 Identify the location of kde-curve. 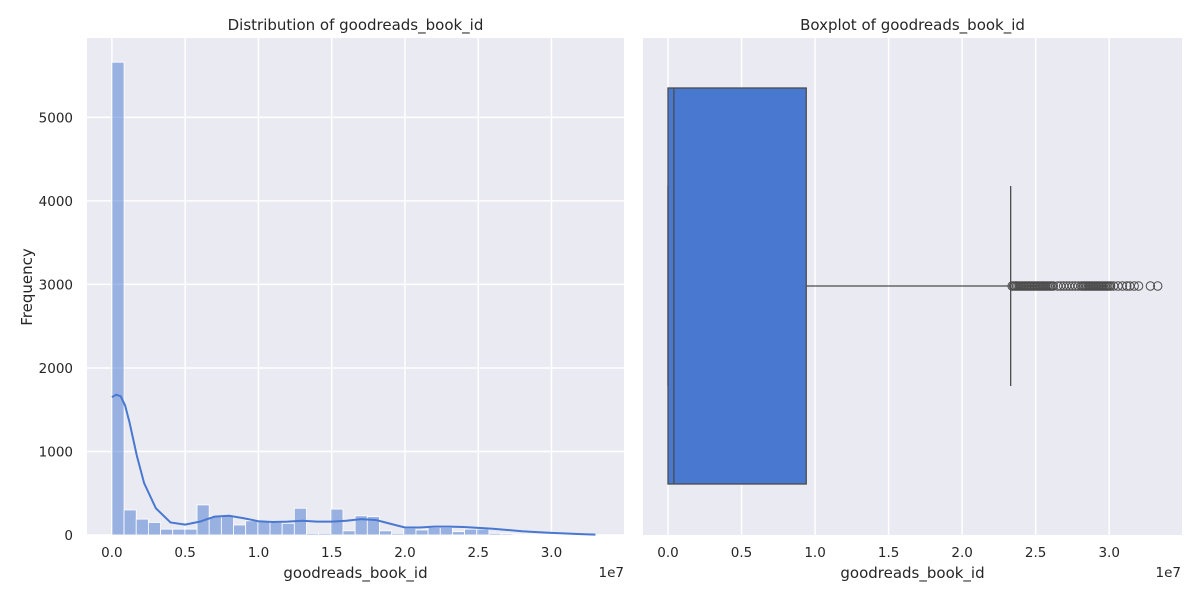
(353, 464).